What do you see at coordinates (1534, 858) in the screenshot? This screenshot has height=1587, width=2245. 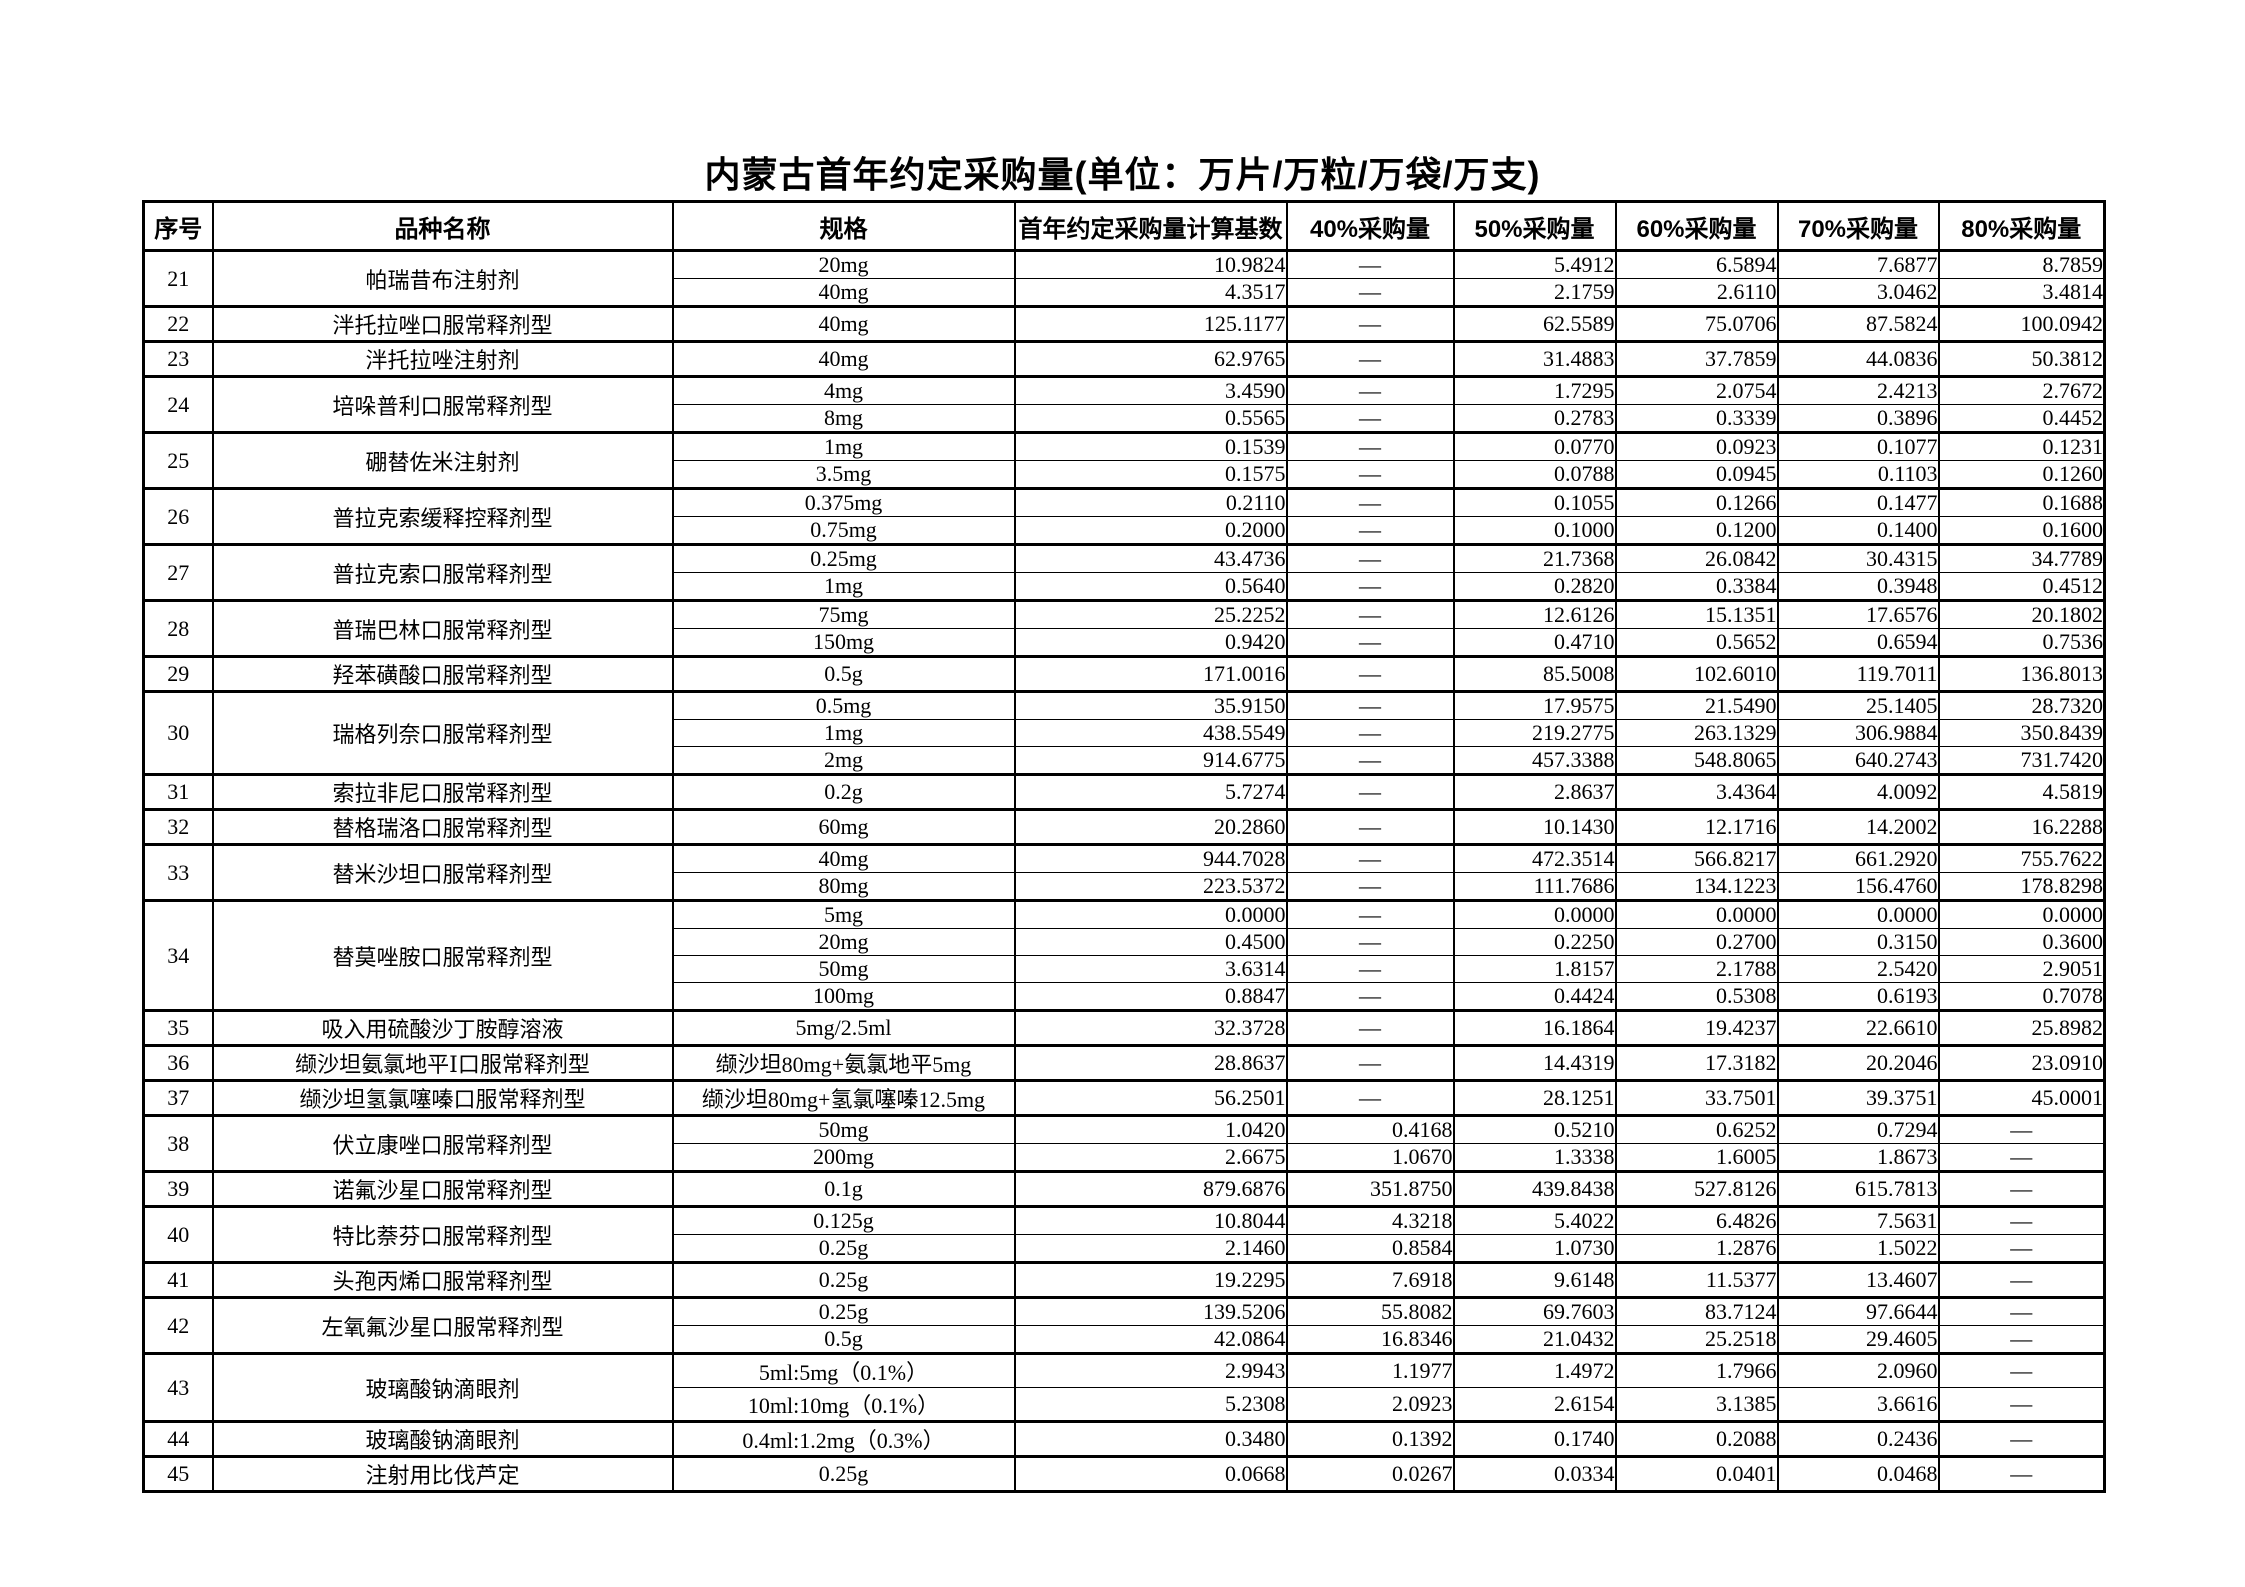 I see `pct50-cell: 472.3514` at bounding box center [1534, 858].